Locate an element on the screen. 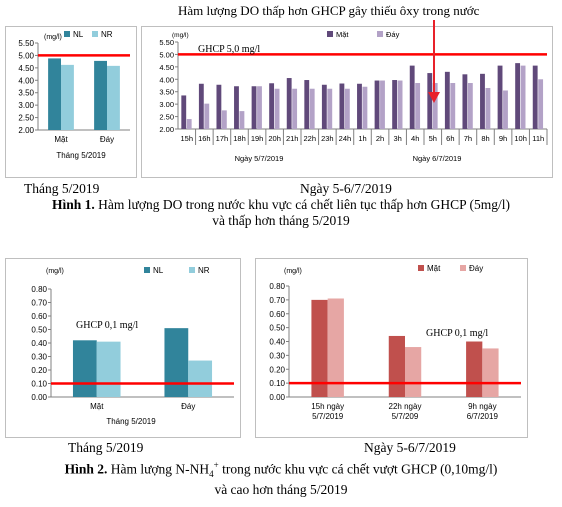 This screenshot has width=562, height=507. category-label: 23h is located at coordinates (327, 138).